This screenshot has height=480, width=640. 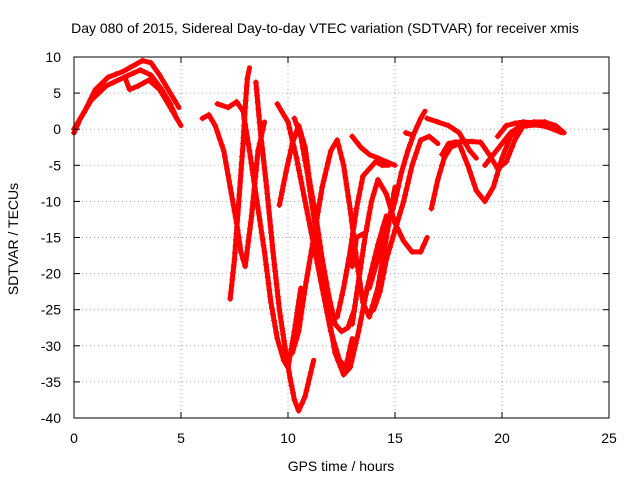 I want to click on y-tick-label: -5, so click(x=55, y=165).